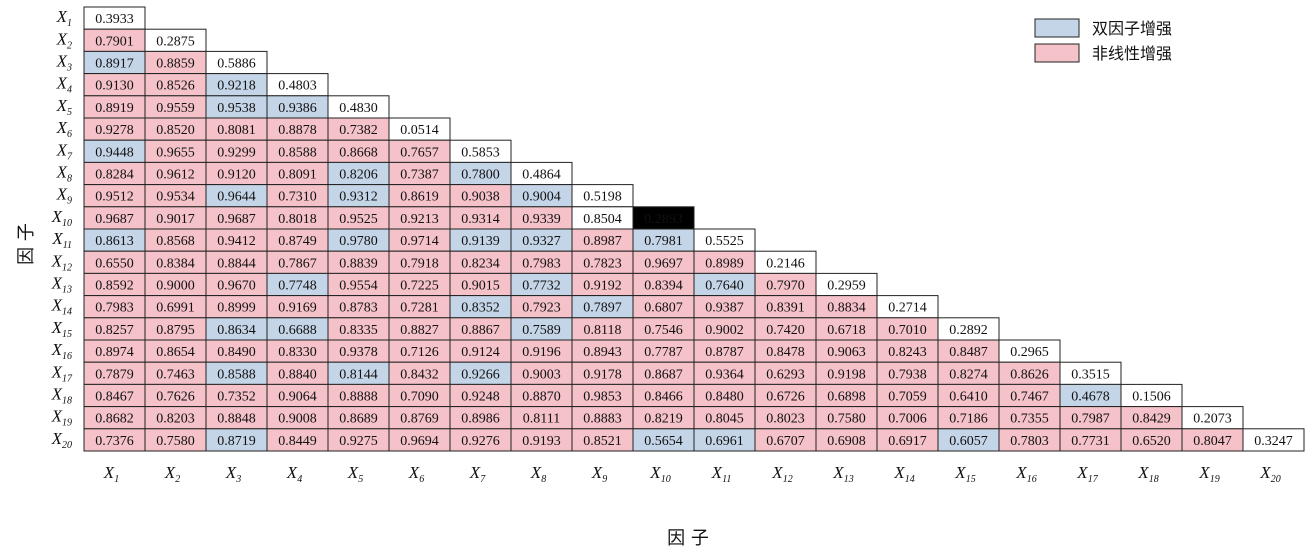  What do you see at coordinates (907, 374) in the screenshot?
I see `cell-value: 0.7938` at bounding box center [907, 374].